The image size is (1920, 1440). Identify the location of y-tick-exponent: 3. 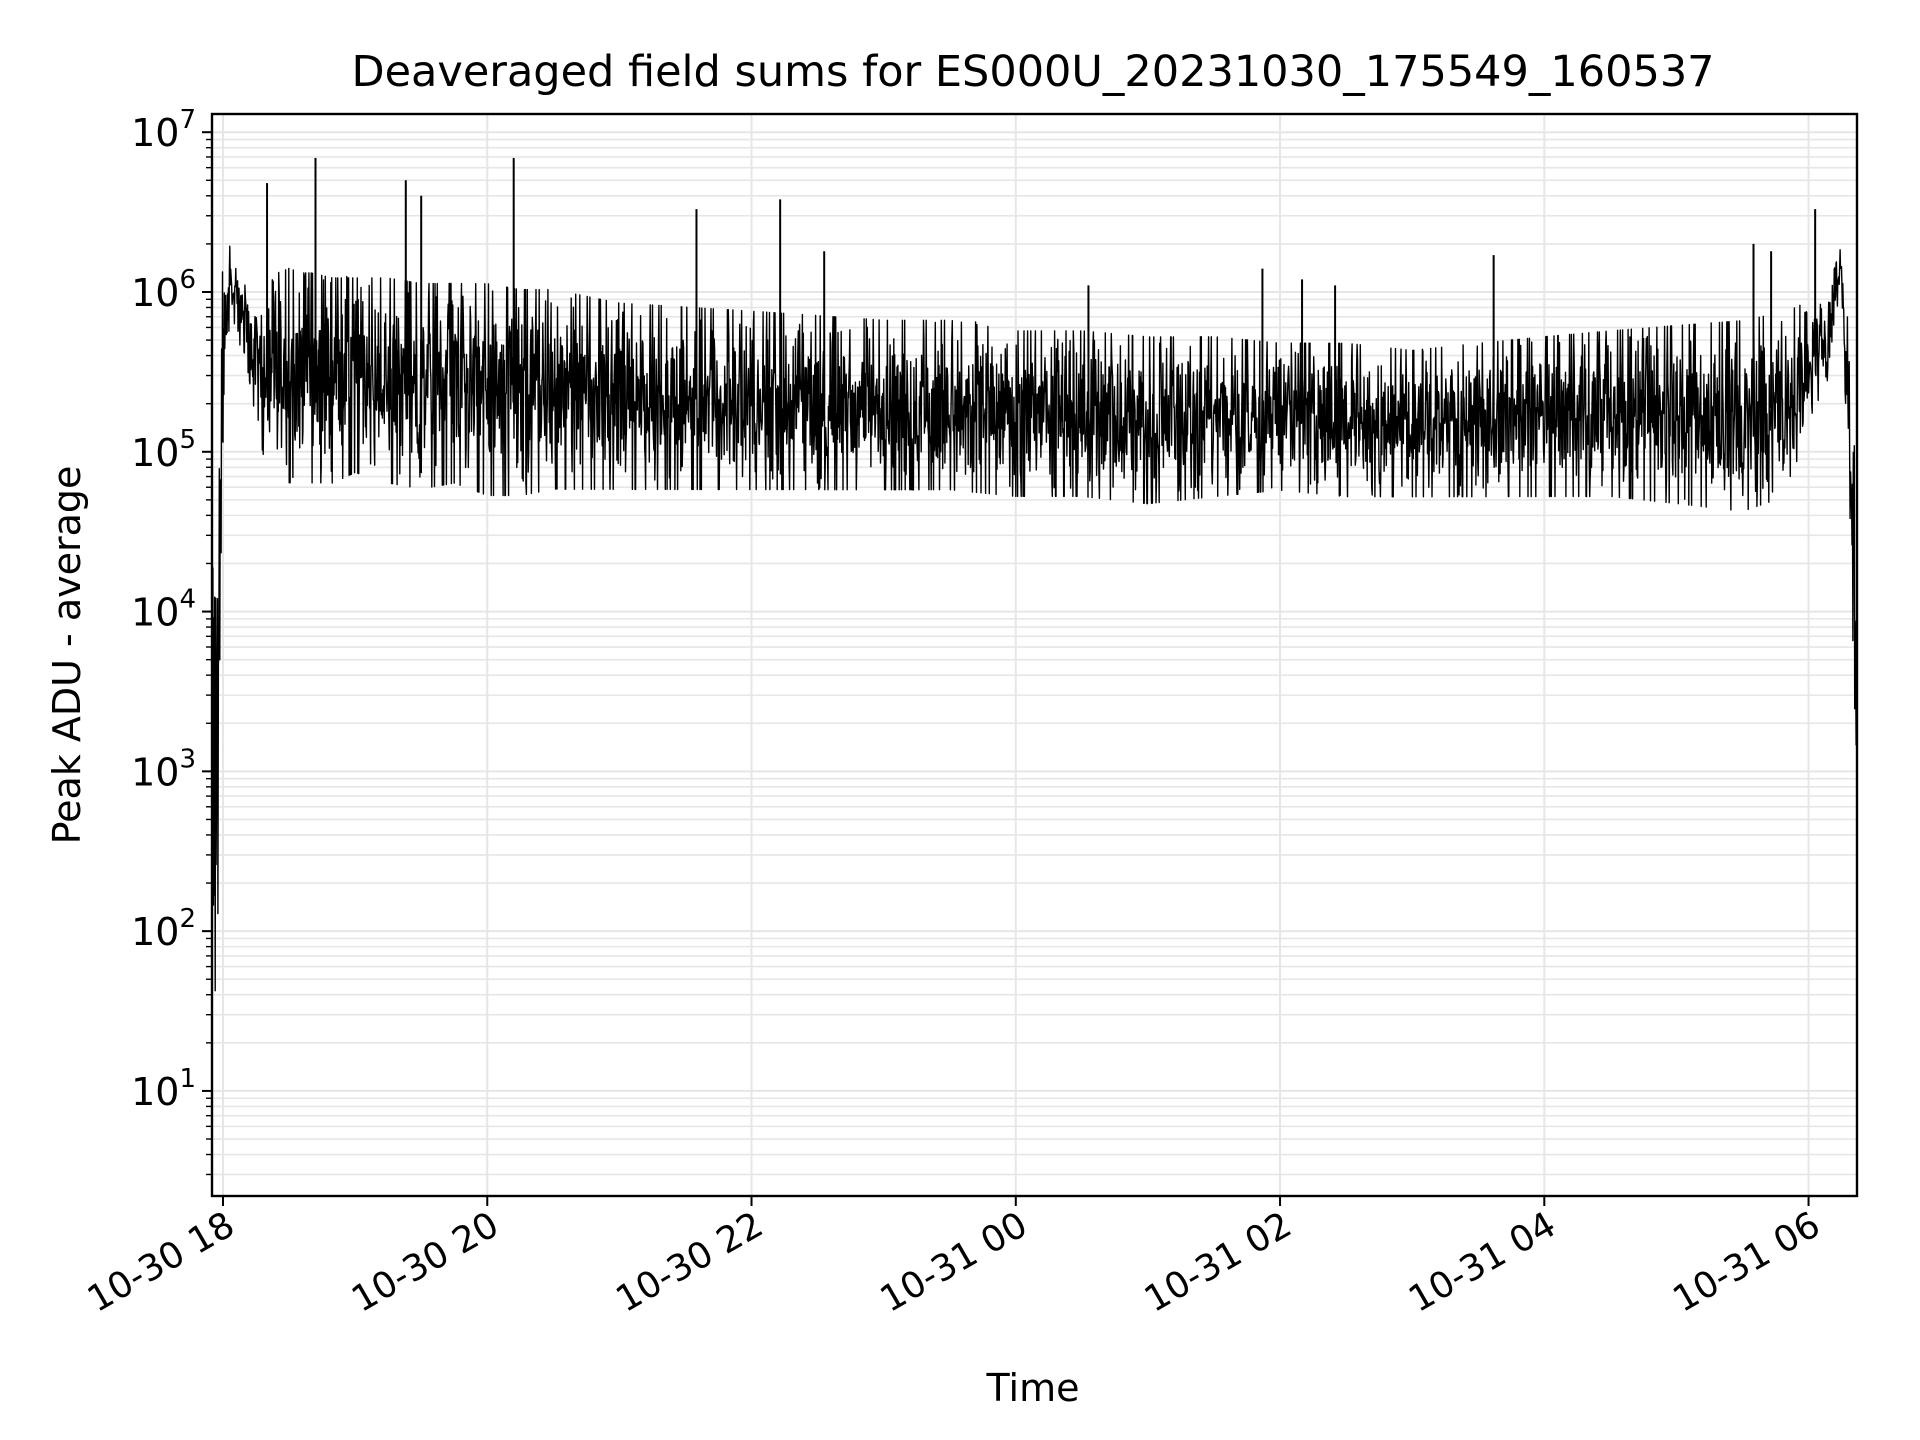
(187, 759).